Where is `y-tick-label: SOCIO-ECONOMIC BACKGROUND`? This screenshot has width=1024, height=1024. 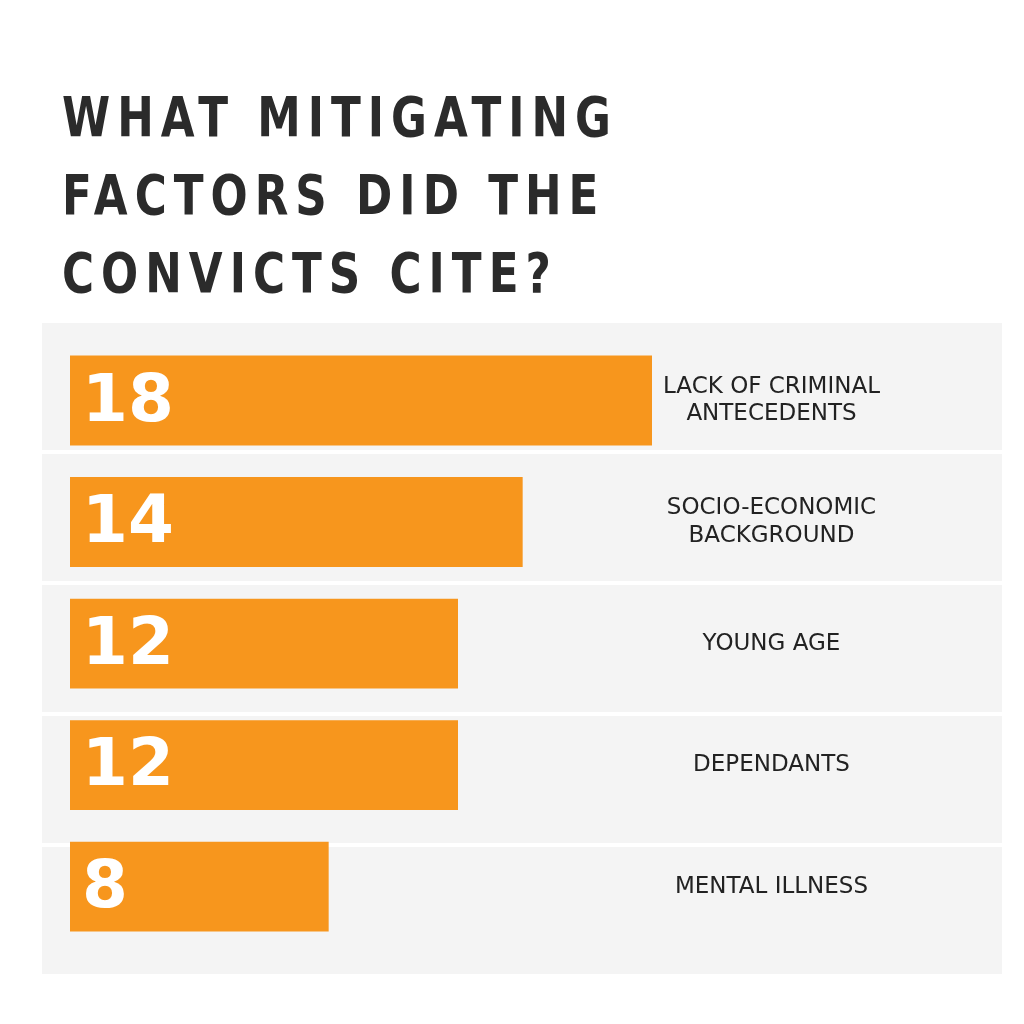
y-tick-label: SOCIO-ECONOMIC BACKGROUND is located at coordinates (771, 520).